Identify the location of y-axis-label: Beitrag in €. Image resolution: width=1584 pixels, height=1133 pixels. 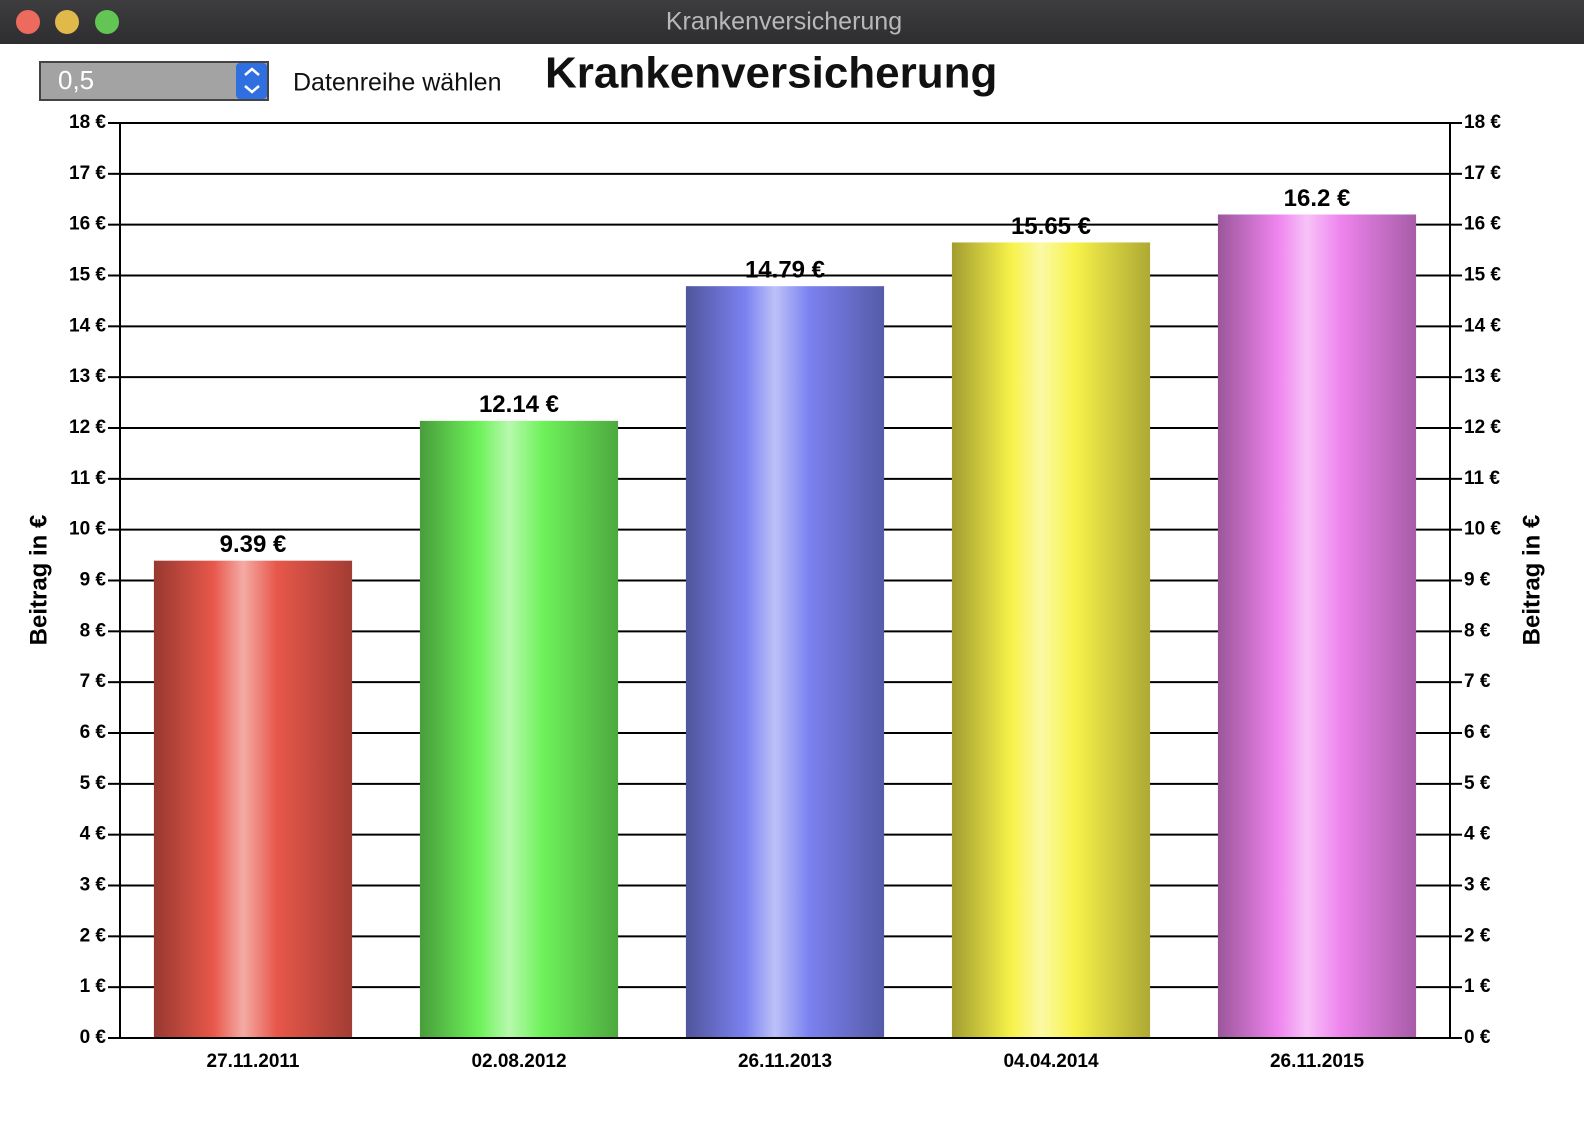
(38, 580).